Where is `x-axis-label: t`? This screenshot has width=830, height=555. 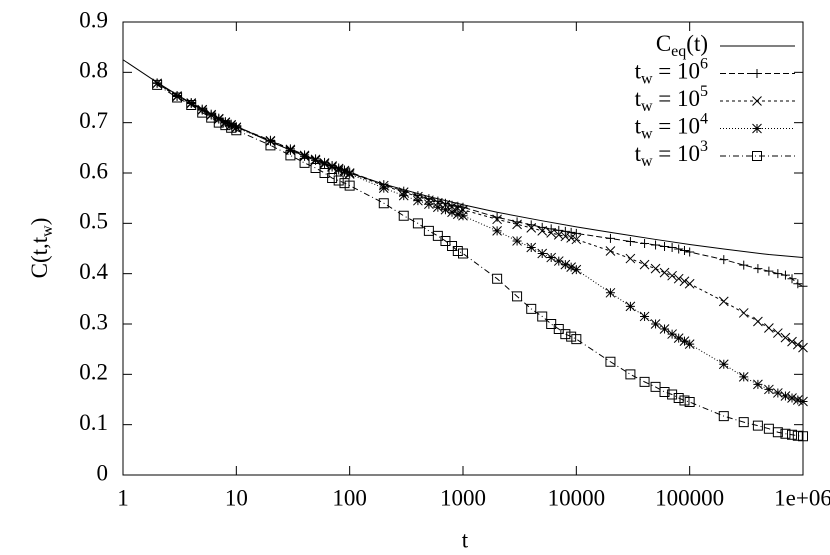
x-axis-label: t is located at coordinates (465, 539).